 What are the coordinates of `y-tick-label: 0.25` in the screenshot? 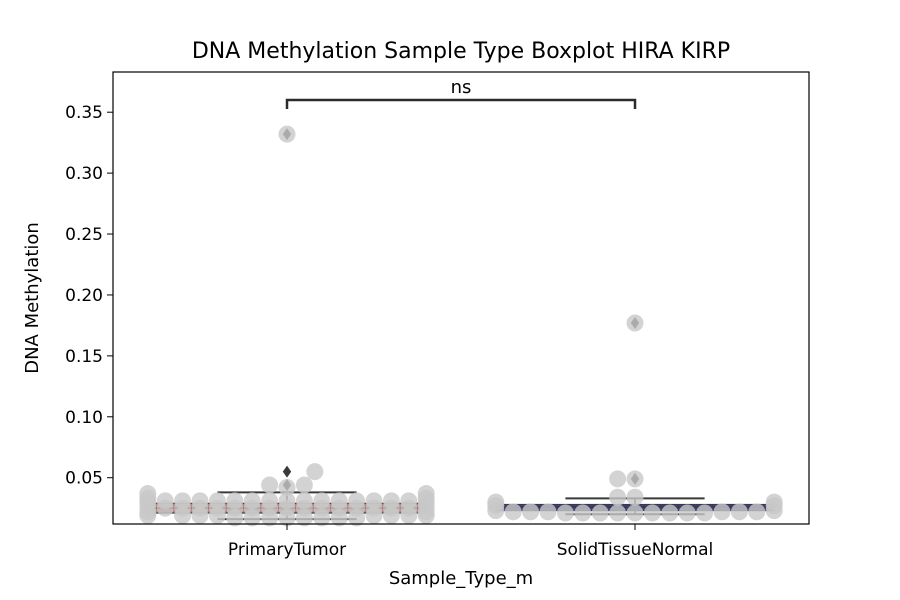 It's located at (84, 235).